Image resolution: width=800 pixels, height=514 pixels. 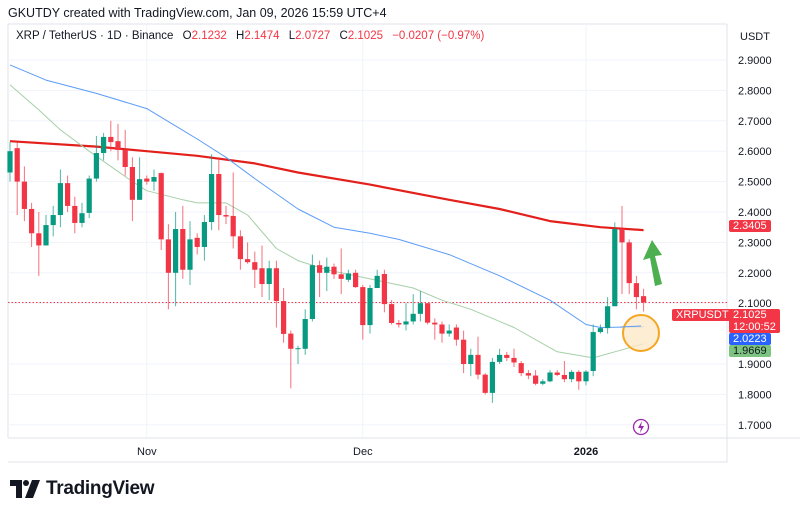 What do you see at coordinates (755, 37) in the screenshot?
I see `price-unit: USDT` at bounding box center [755, 37].